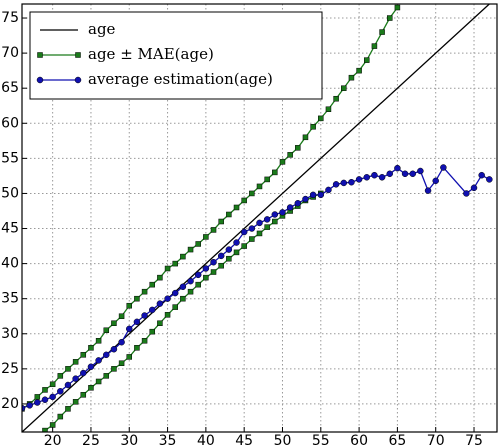  I want to click on x-tick-label: 30, so click(129, 440).